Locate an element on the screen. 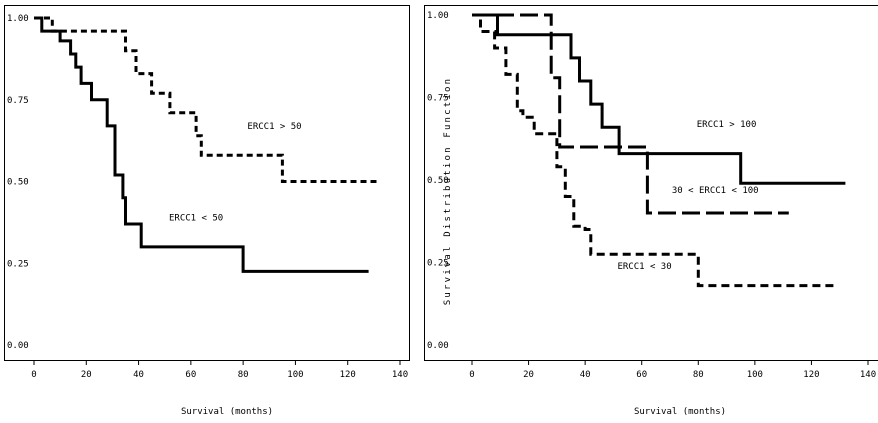 The width and height of the screenshot is (878, 423). series-annotation: ERCC1 > 100 is located at coordinates (727, 125).